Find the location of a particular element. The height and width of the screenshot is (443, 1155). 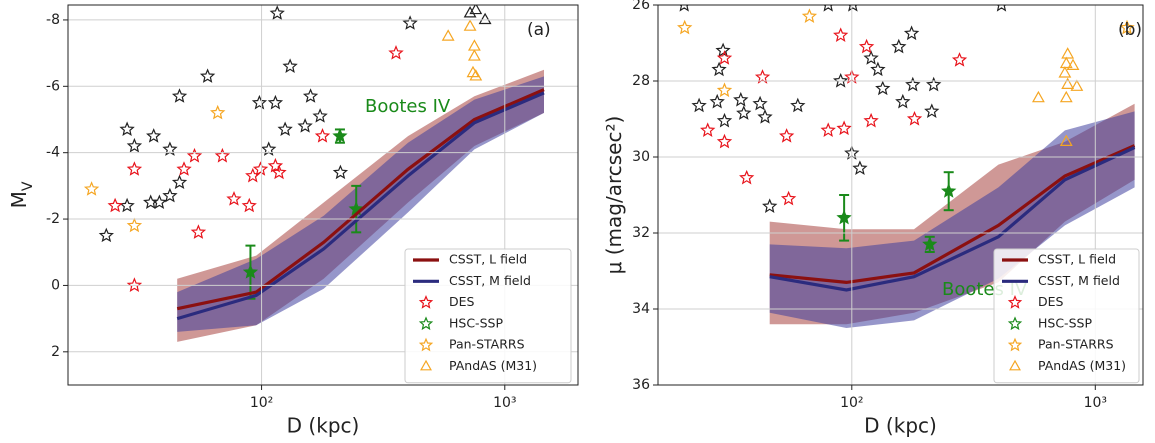

annotation: Bootes IV is located at coordinates (408, 106).